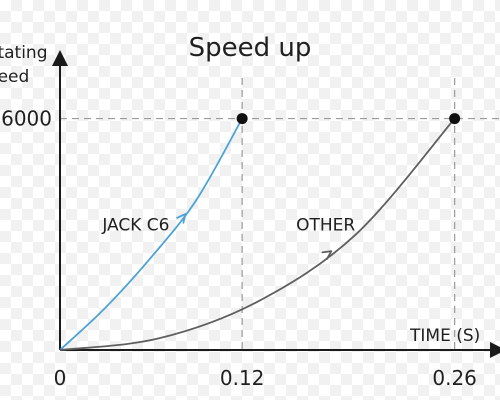  I want to click on y-axis-label-line-2: Speed, so click(14, 77).